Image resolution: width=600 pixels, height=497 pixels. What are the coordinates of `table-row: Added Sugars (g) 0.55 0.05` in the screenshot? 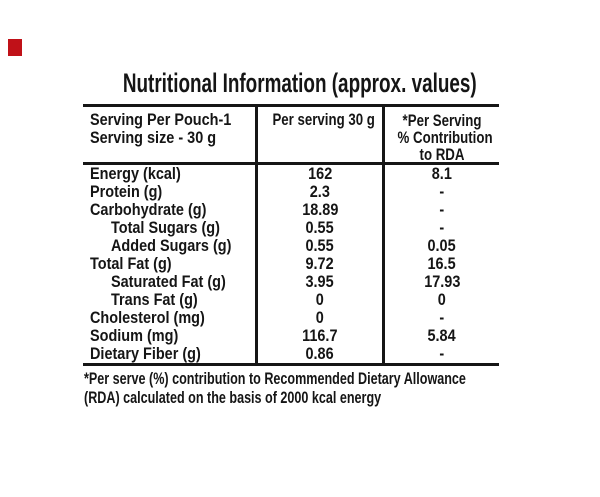 It's located at (291, 246).